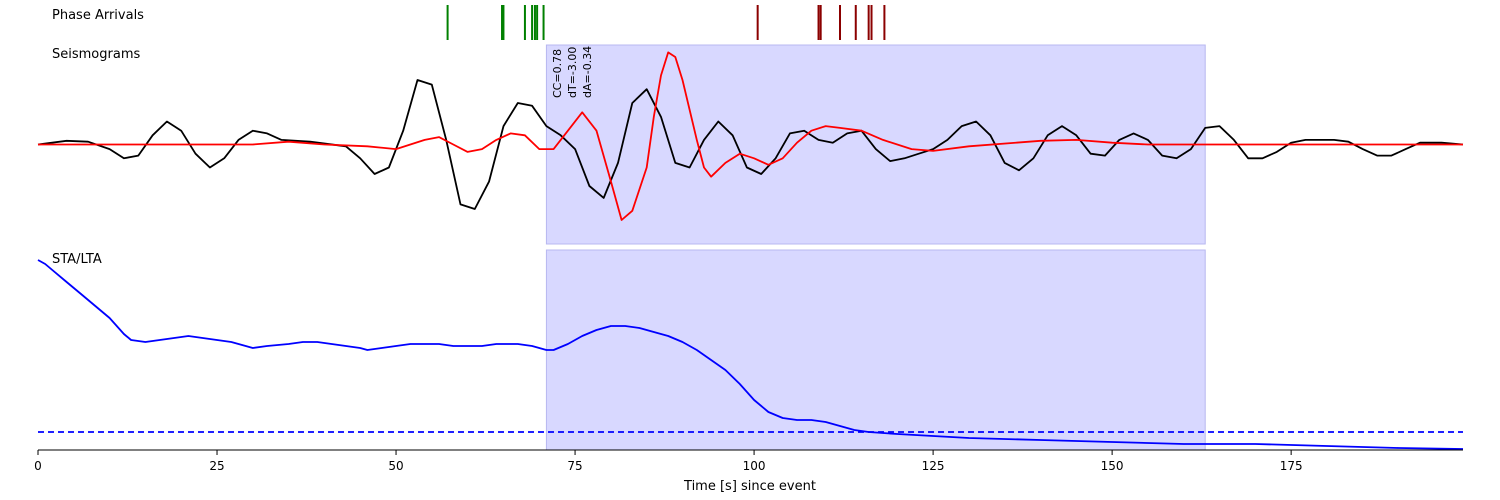 This screenshot has height=500, width=1500. I want to click on phase-arrivals-panel: Phase Arrivals, so click(469, 22).